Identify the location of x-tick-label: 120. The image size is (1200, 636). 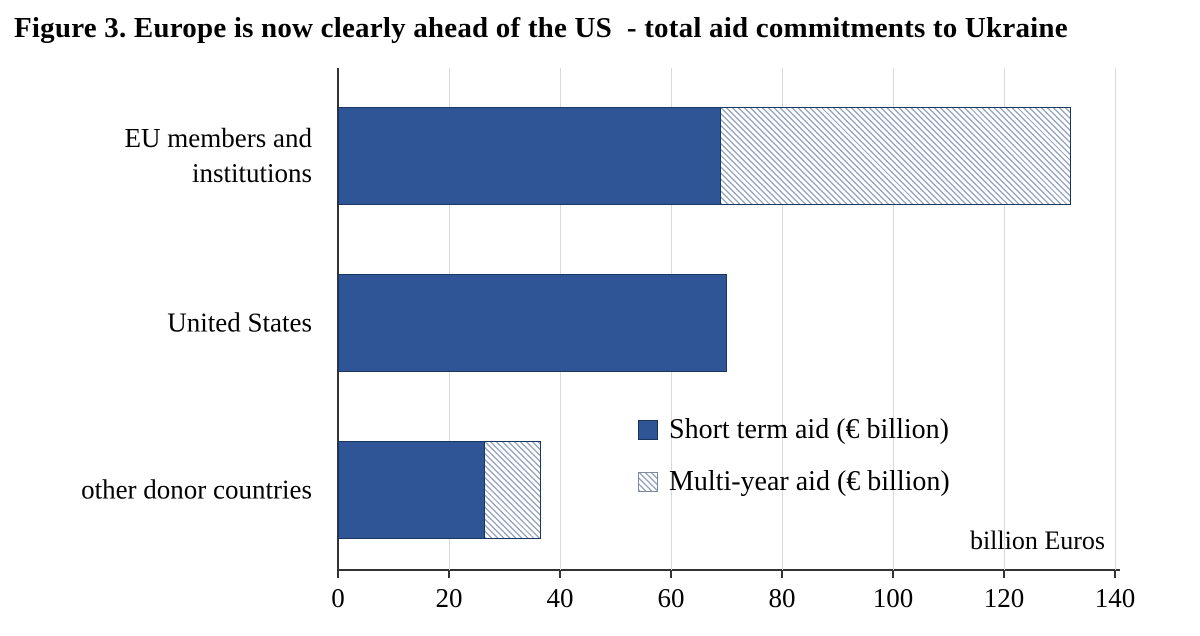
(1004, 598).